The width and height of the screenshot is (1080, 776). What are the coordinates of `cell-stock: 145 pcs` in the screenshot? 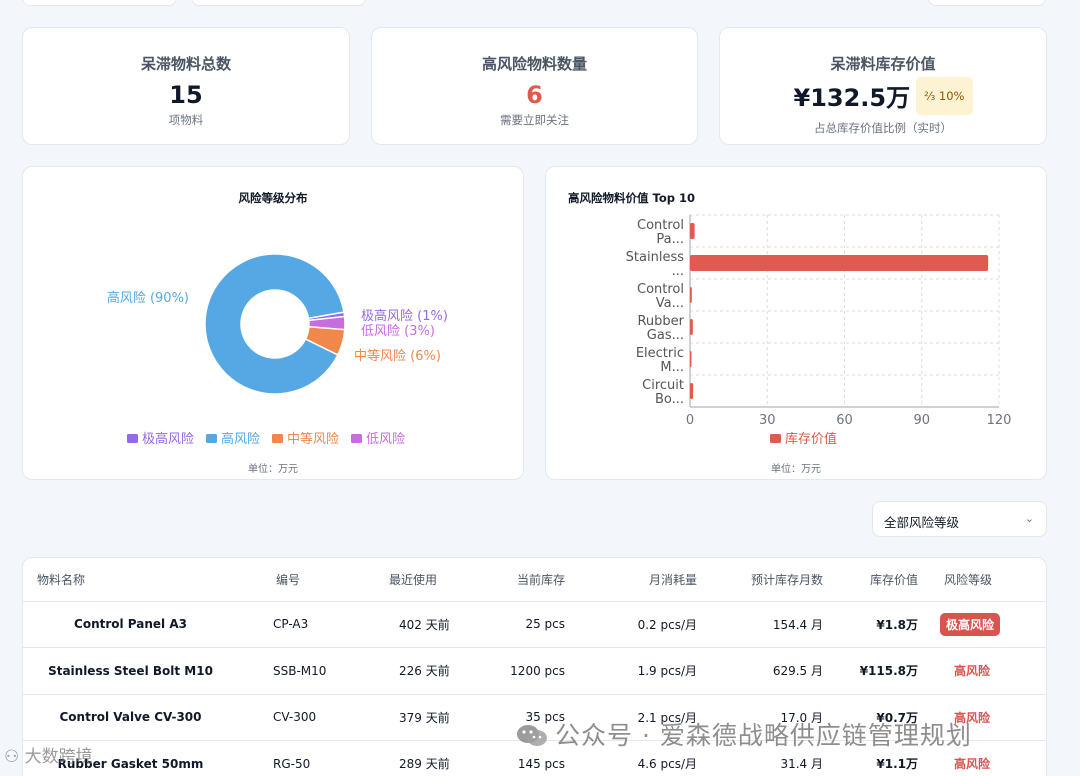 It's located at (514, 758).